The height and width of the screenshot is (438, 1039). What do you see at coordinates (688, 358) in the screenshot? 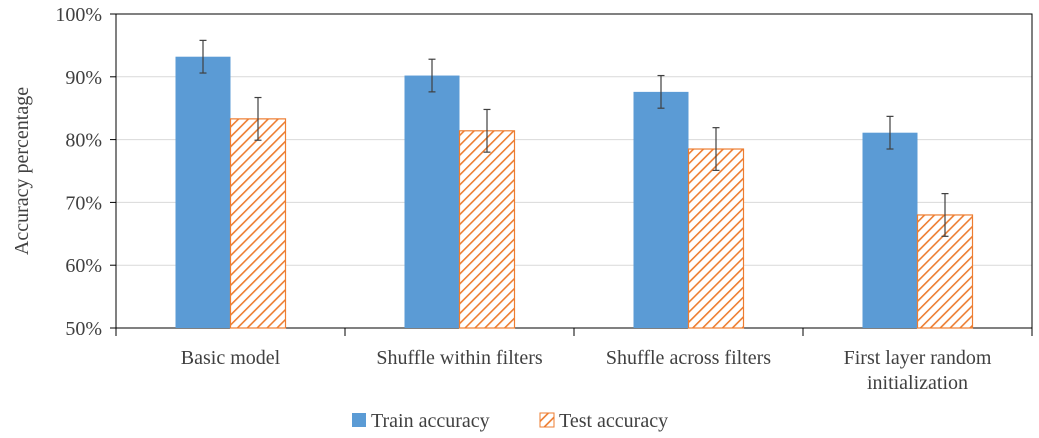
I see `x-category-label: Shuffle across filters` at bounding box center [688, 358].